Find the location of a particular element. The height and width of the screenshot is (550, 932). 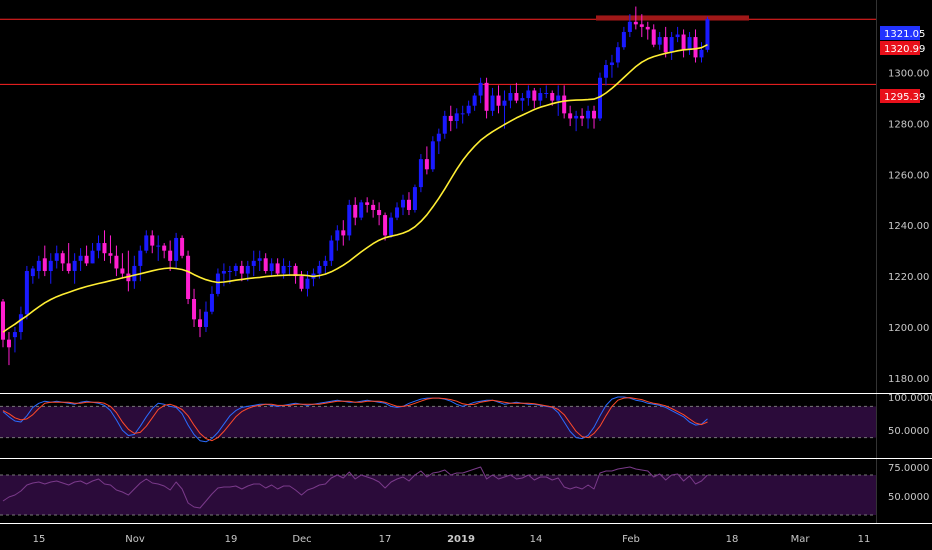

price-tag: 1295.39 is located at coordinates (902, 96).